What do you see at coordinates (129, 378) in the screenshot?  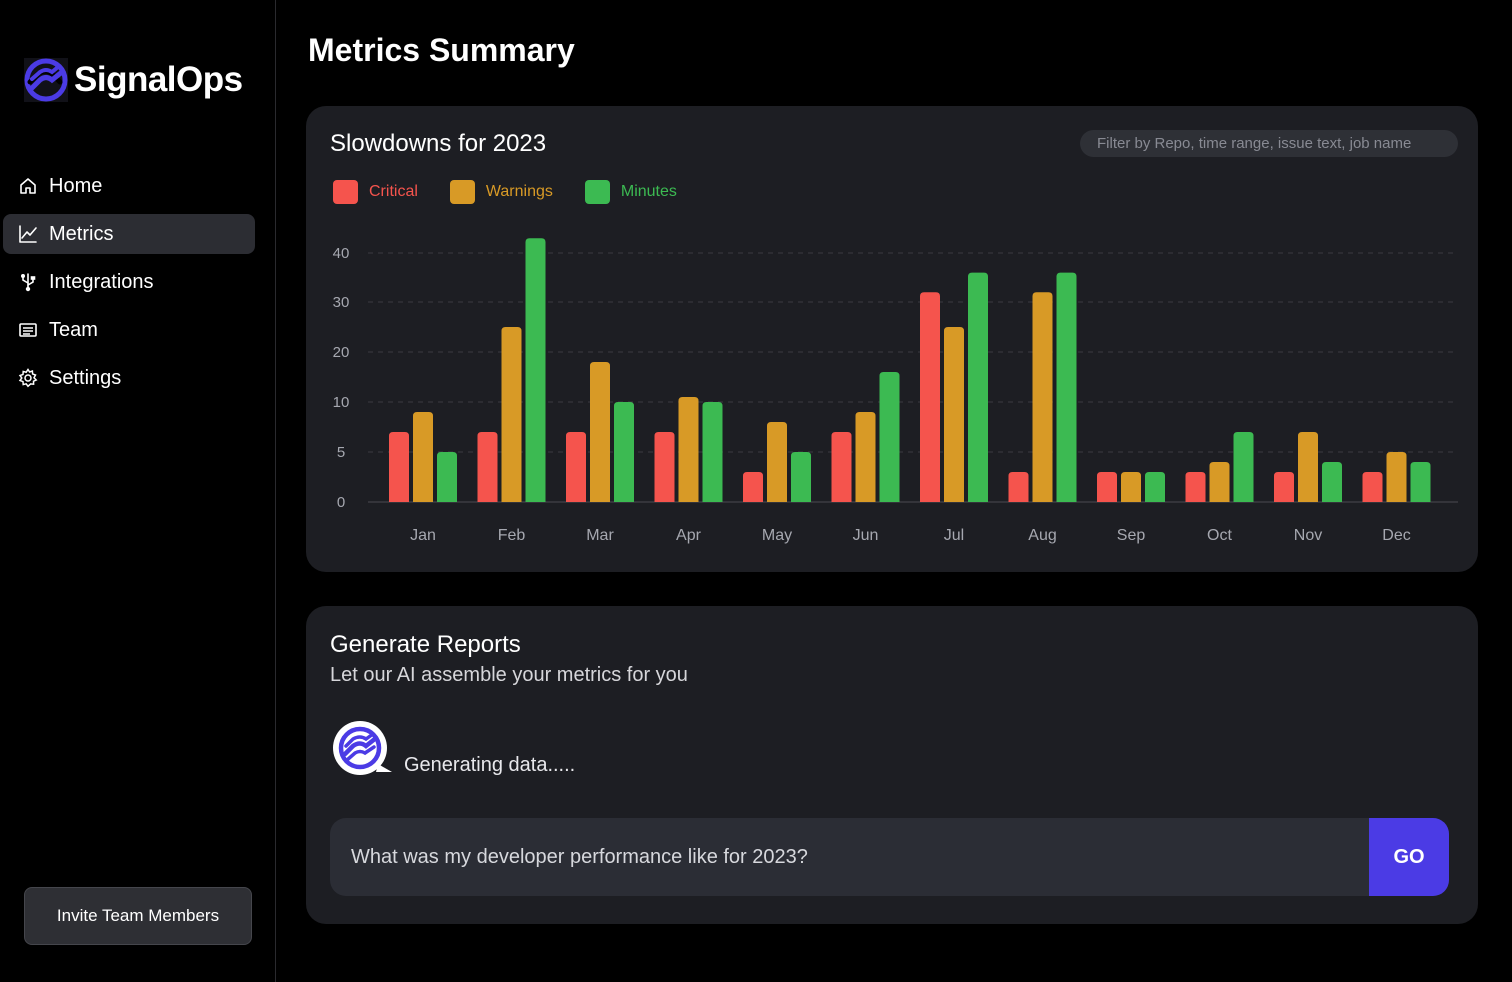 I see `sidebar-item-settings: Settings` at bounding box center [129, 378].